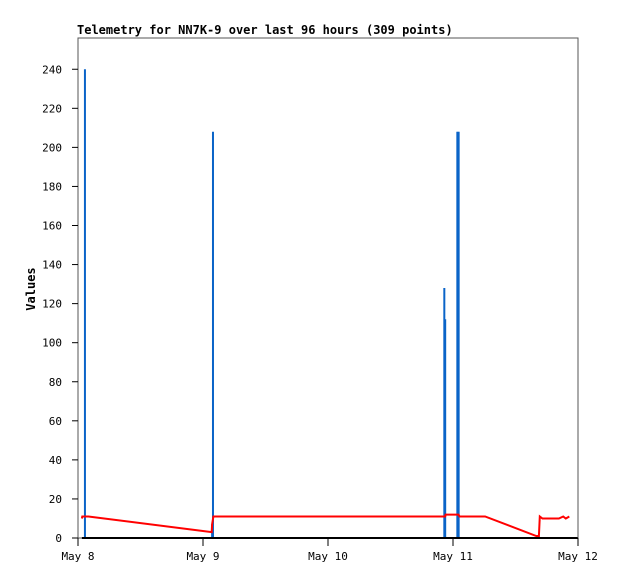  What do you see at coordinates (52, 147) in the screenshot?
I see `y-tick-label: 200` at bounding box center [52, 147].